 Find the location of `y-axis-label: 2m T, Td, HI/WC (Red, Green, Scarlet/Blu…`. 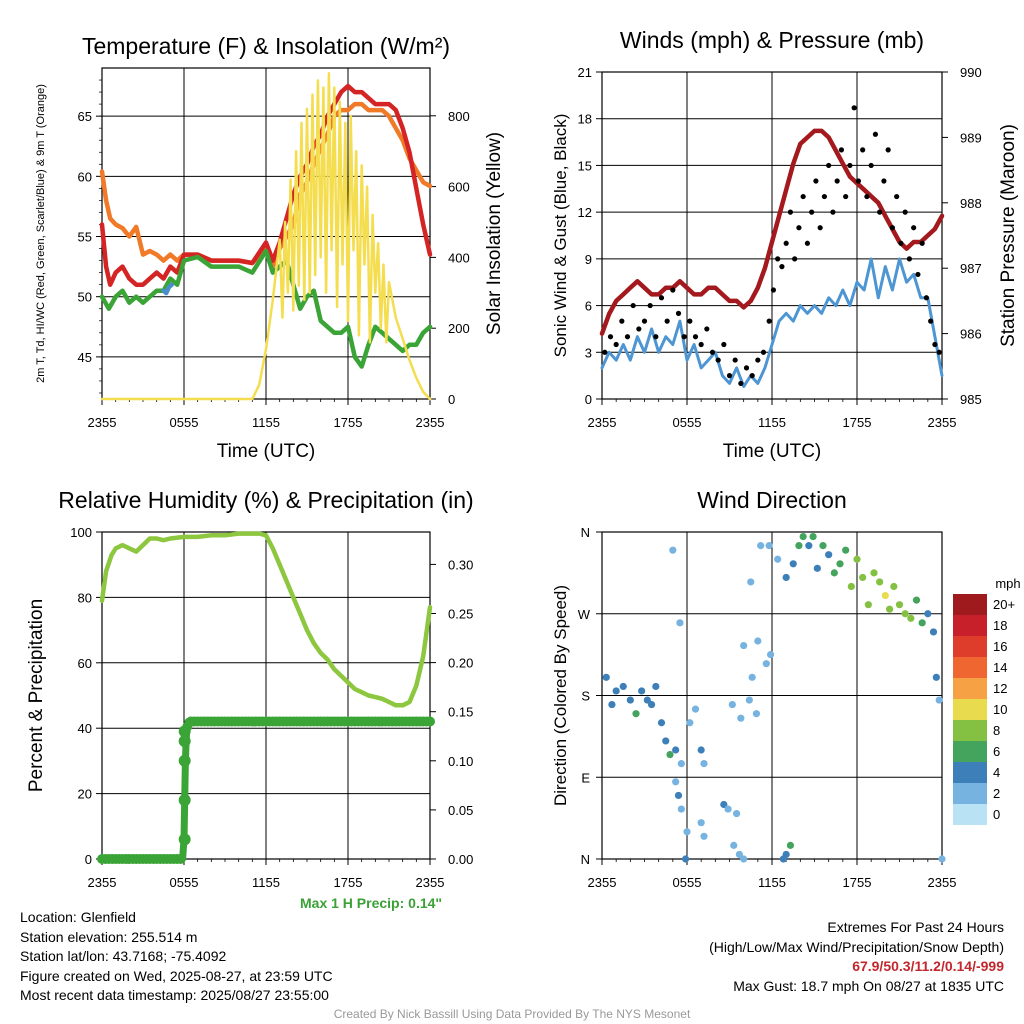

y-axis-label: 2m T, Td, HI/WC (Red, Green, Scarlet/Blu… is located at coordinates (41, 233).